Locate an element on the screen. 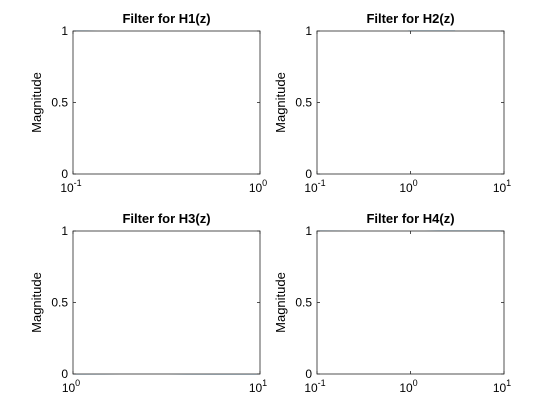  chart-title: Filter for H1(z) is located at coordinates (166, 18).